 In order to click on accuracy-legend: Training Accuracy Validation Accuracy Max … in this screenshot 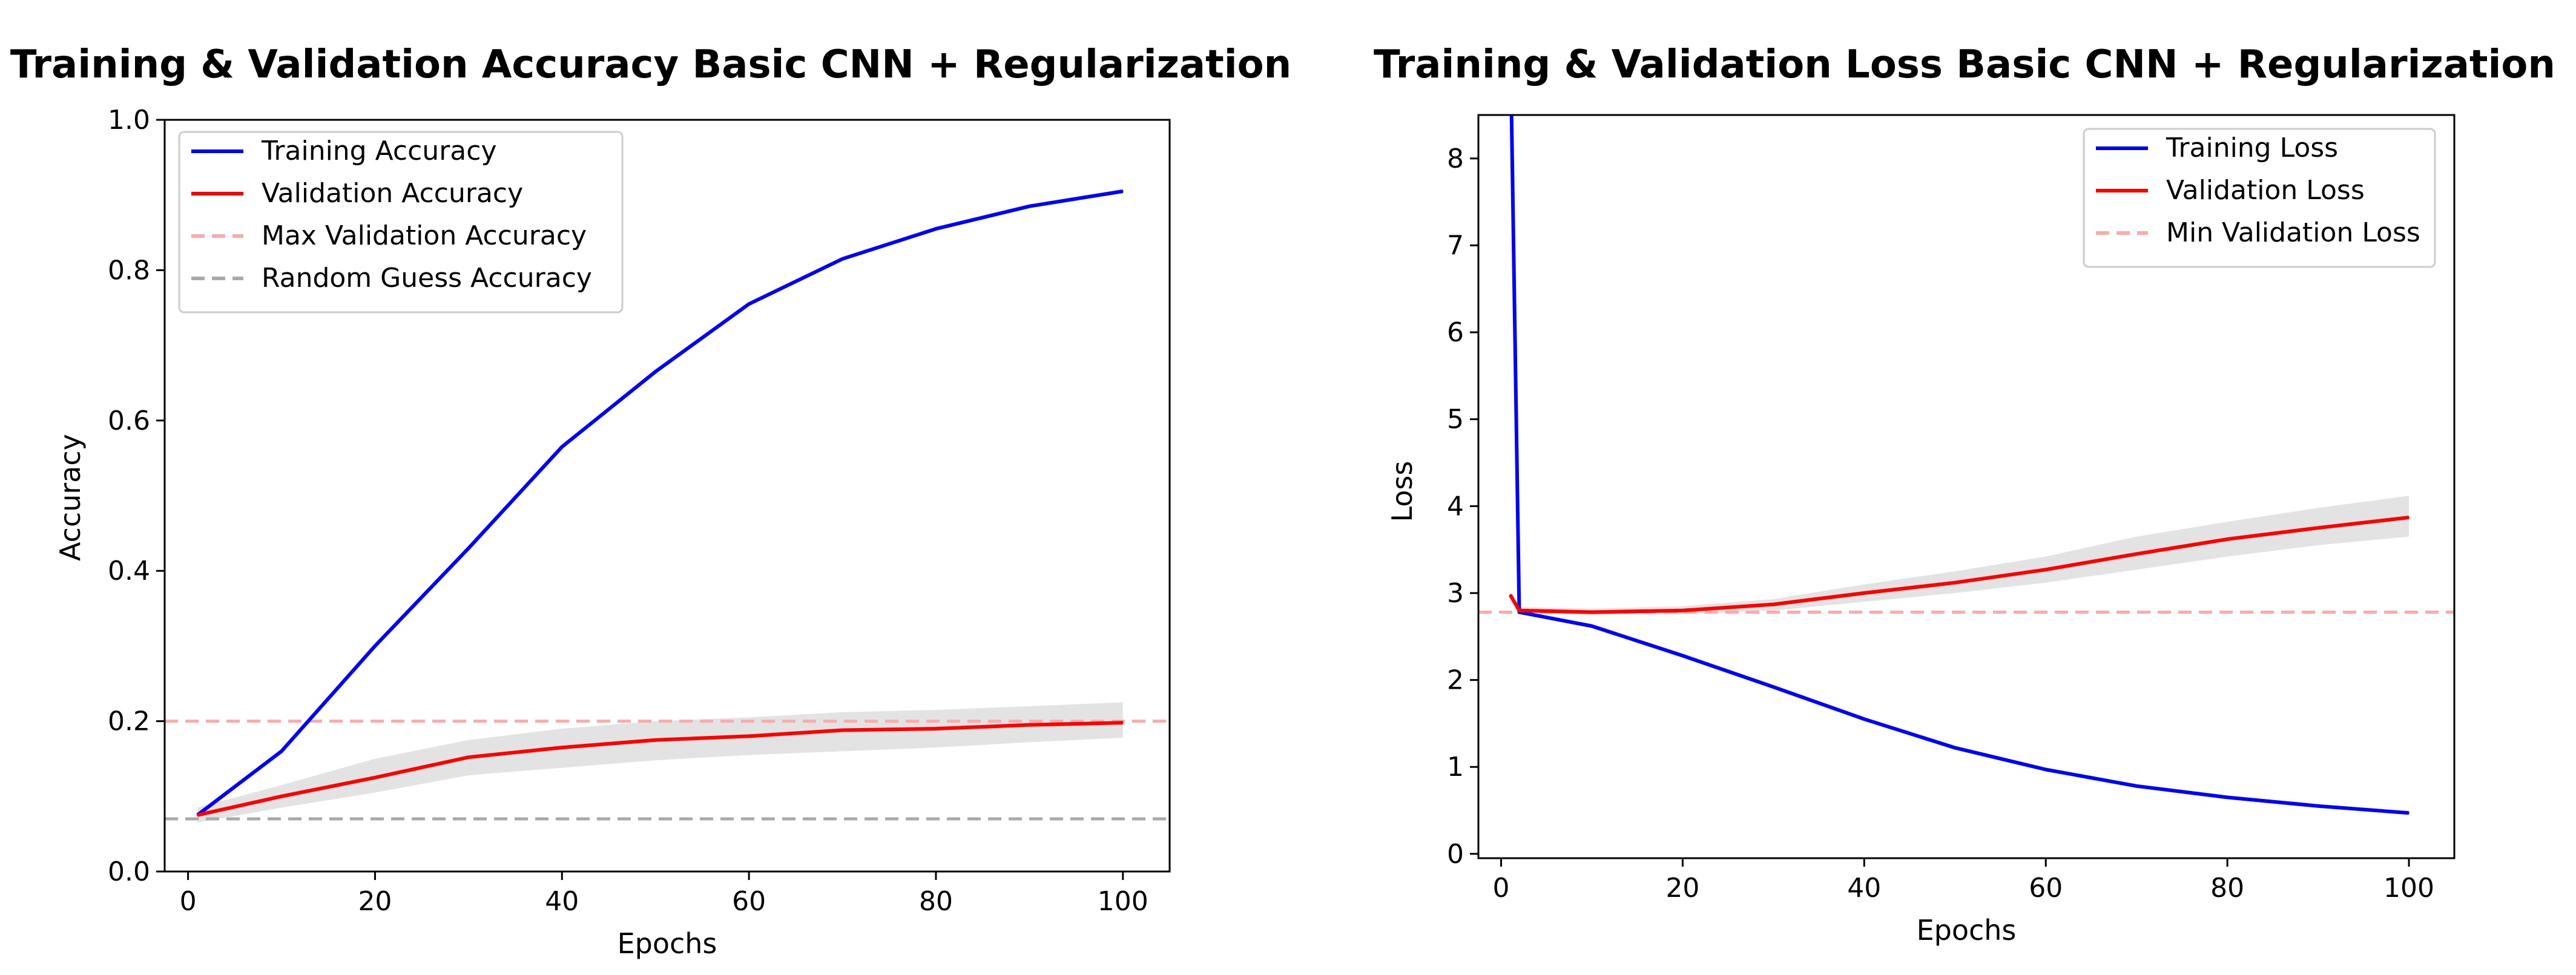, I will do `click(401, 222)`.